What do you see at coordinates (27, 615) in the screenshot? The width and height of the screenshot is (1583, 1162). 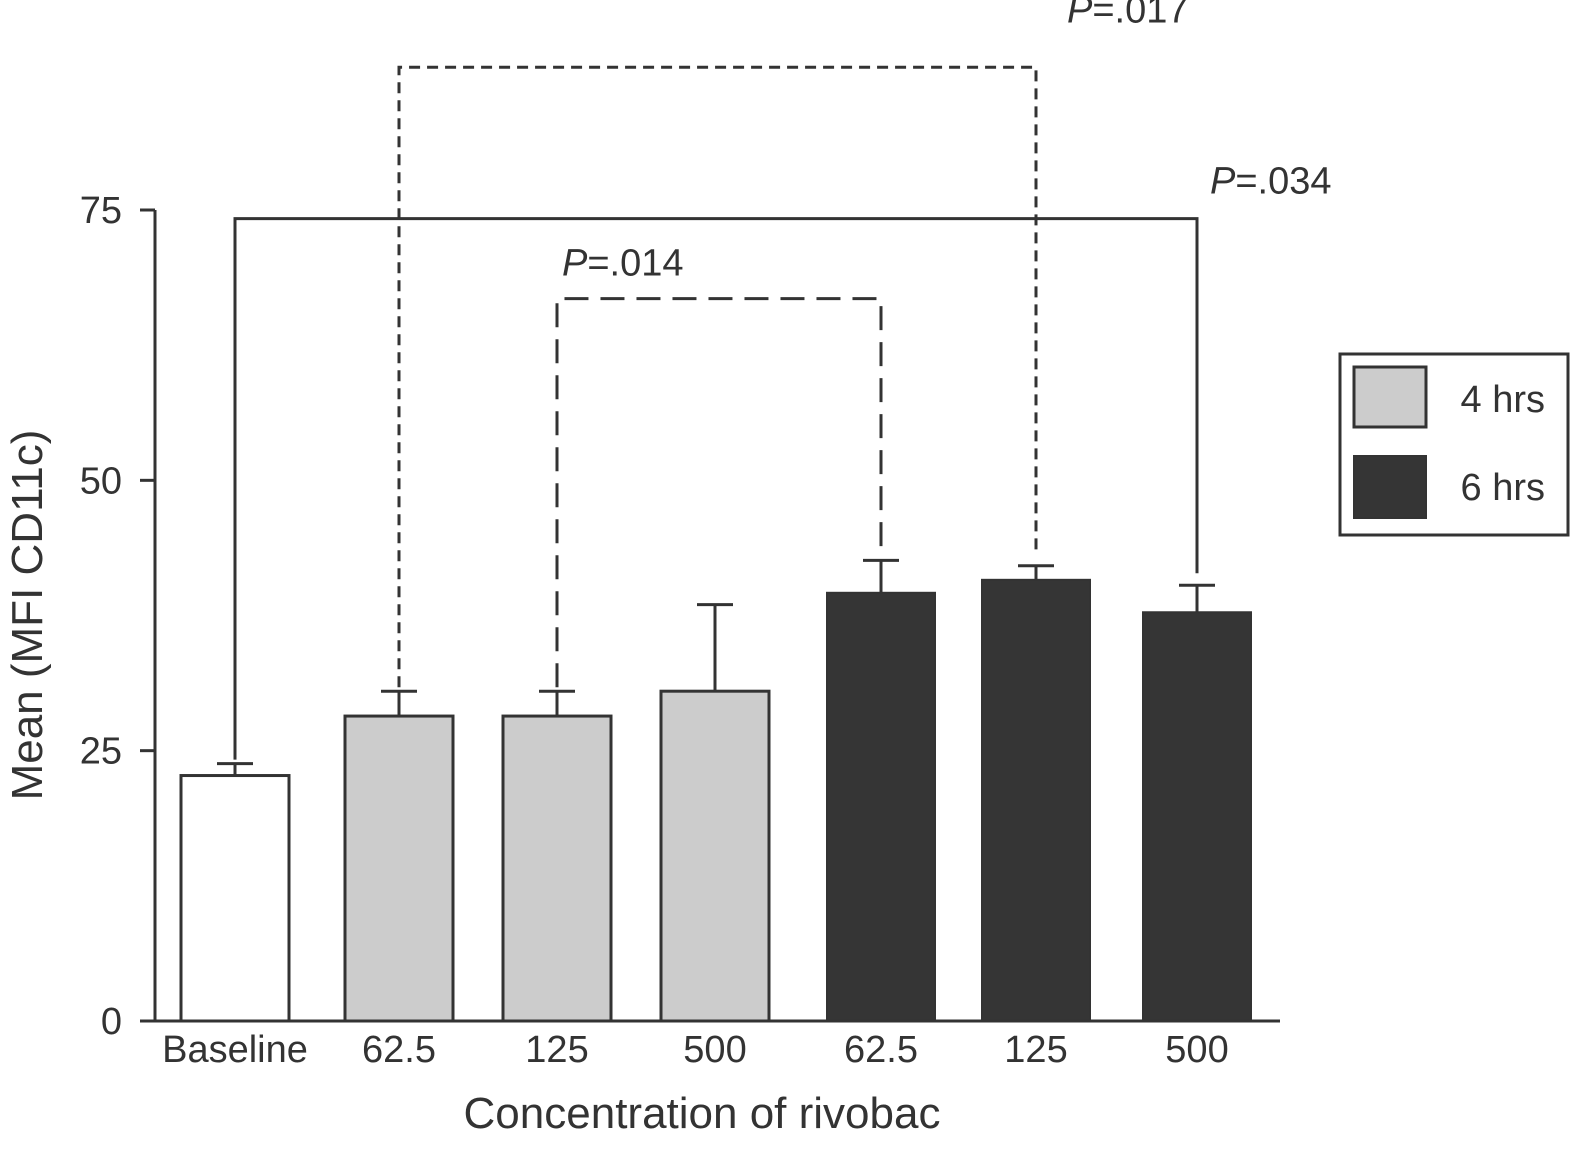 I see `y-axis-title: Mean (MFI CD11c)` at bounding box center [27, 615].